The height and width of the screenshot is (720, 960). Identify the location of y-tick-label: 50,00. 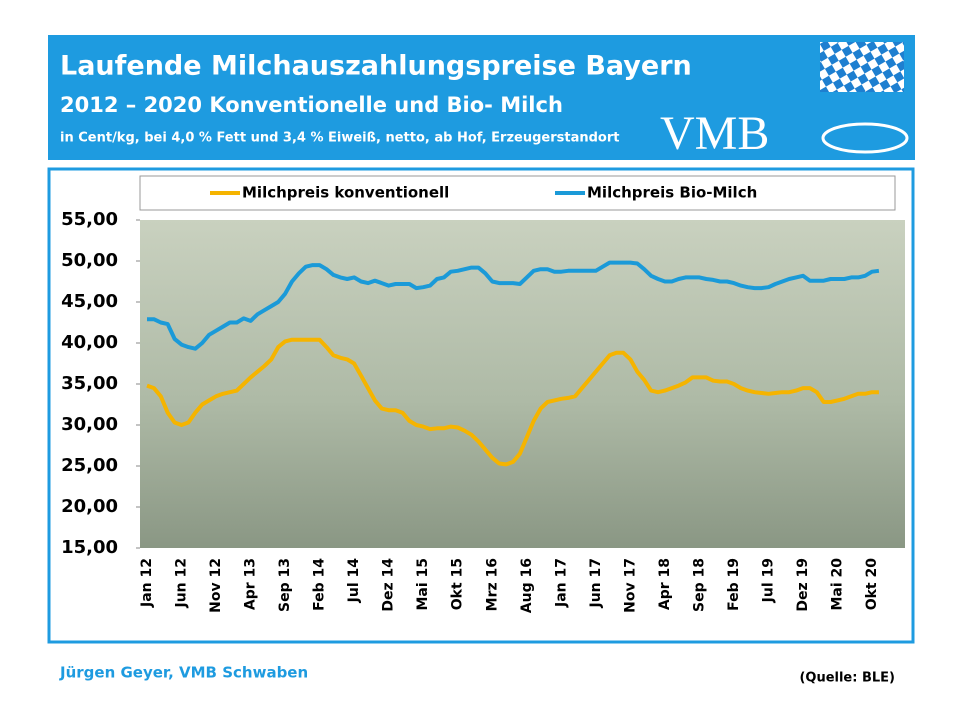
(89, 260).